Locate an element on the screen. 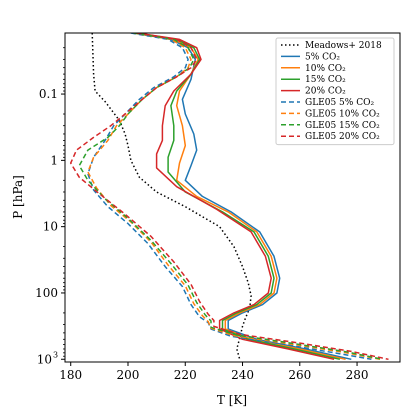  y-axis-label: P [hPa] is located at coordinates (18, 197).